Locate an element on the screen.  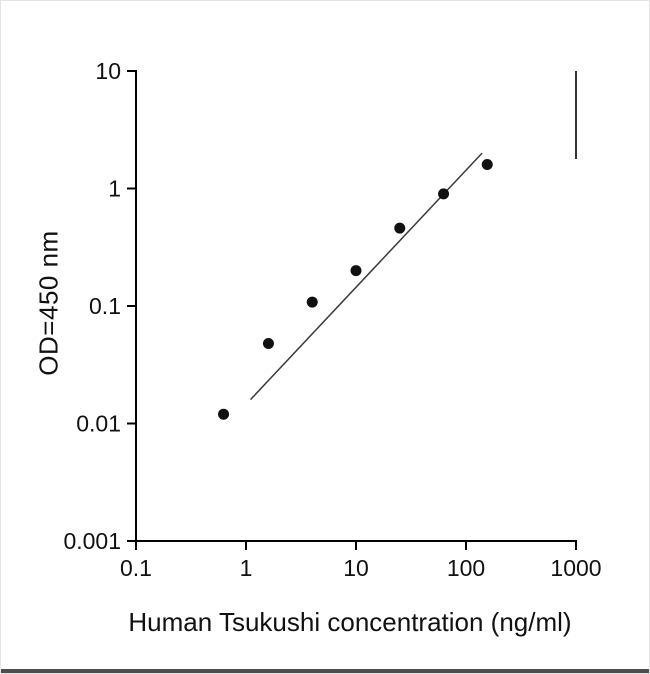
x-tick-label: 10 is located at coordinates (356, 568).